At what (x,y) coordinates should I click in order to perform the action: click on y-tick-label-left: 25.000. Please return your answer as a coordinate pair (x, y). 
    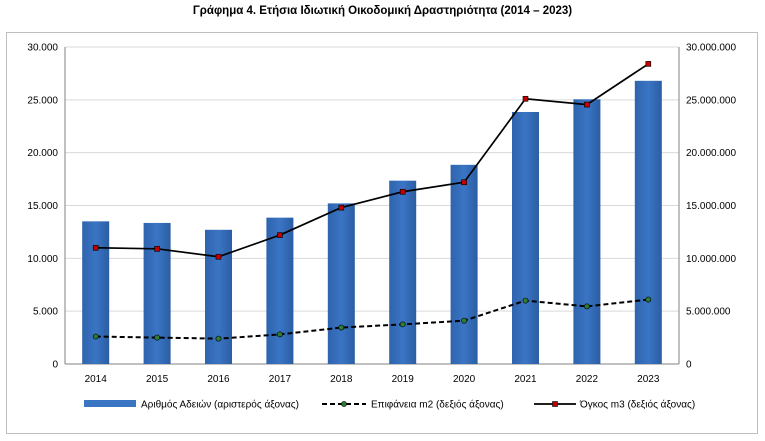
    Looking at the image, I should click on (42, 100).